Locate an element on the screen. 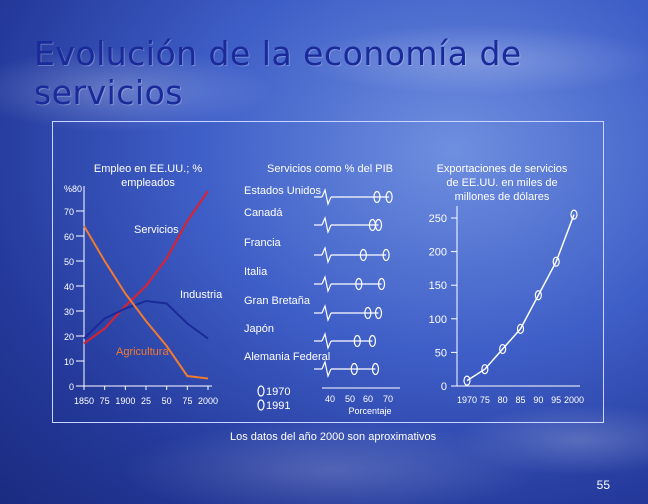 The width and height of the screenshot is (648, 504). exports-y-tick-label: 250 is located at coordinates (438, 219).